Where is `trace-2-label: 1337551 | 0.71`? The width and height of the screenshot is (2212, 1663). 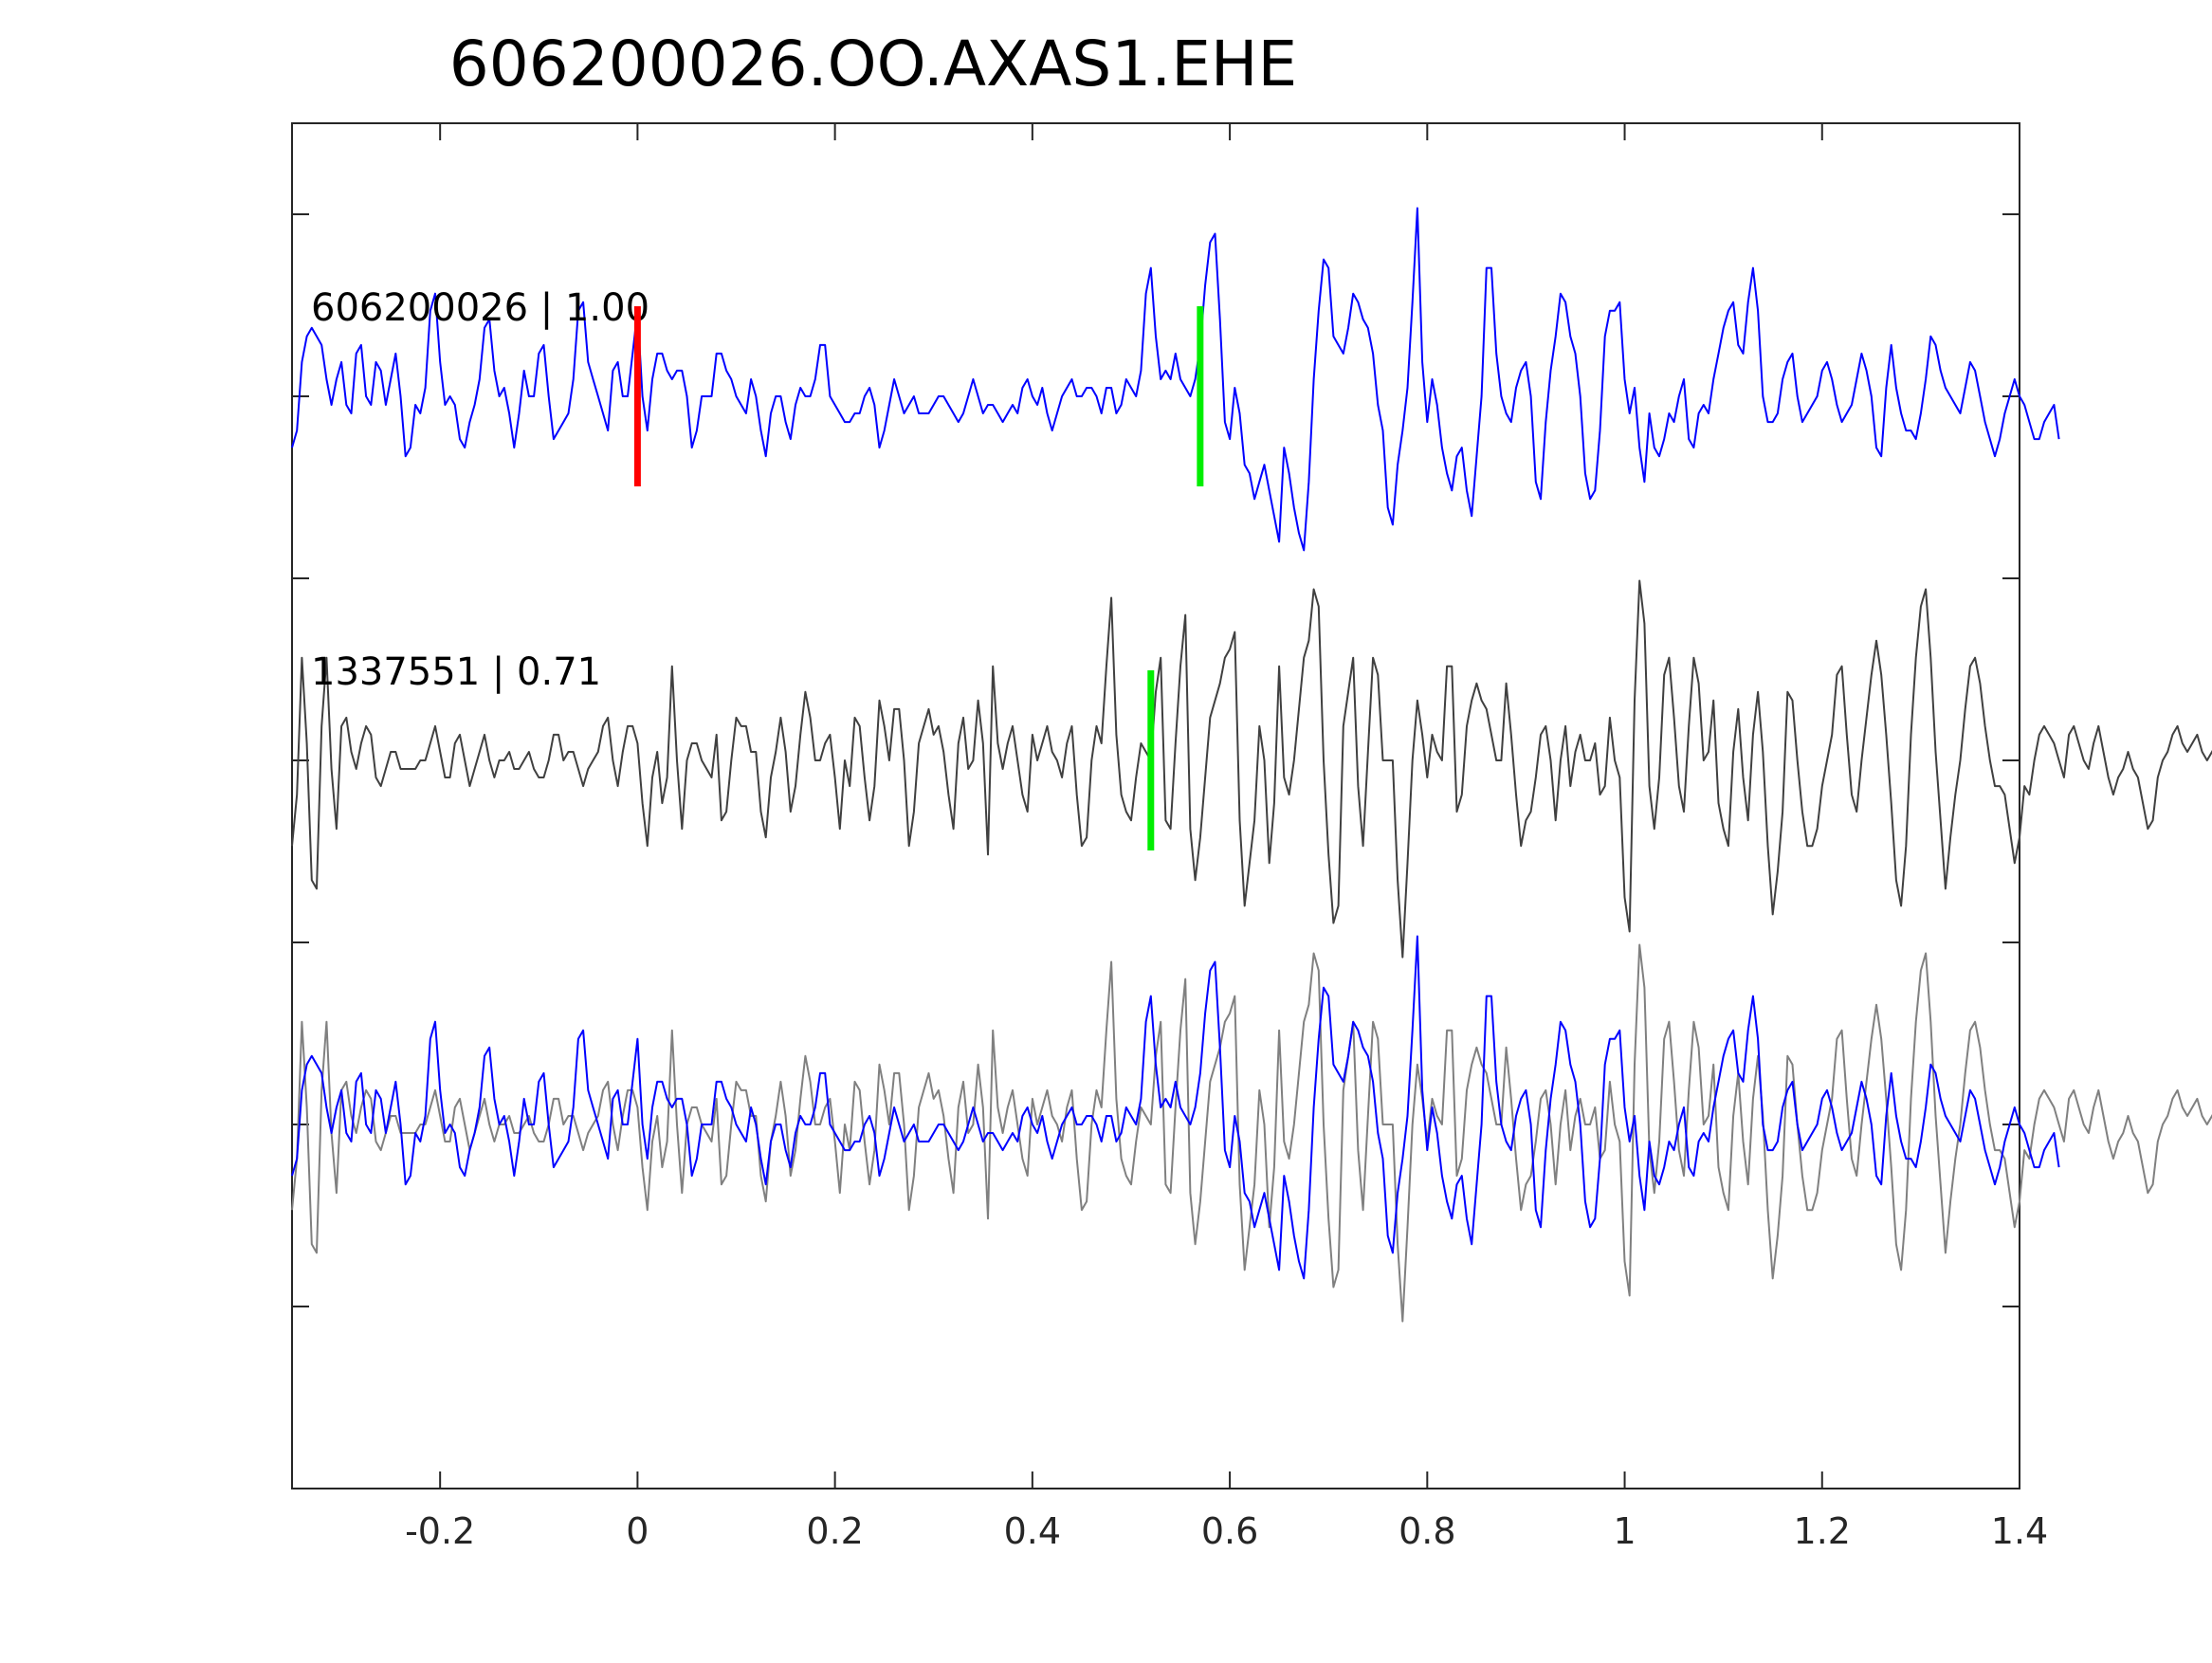 trace-2-label: 1337551 | 0.71 is located at coordinates (456, 672).